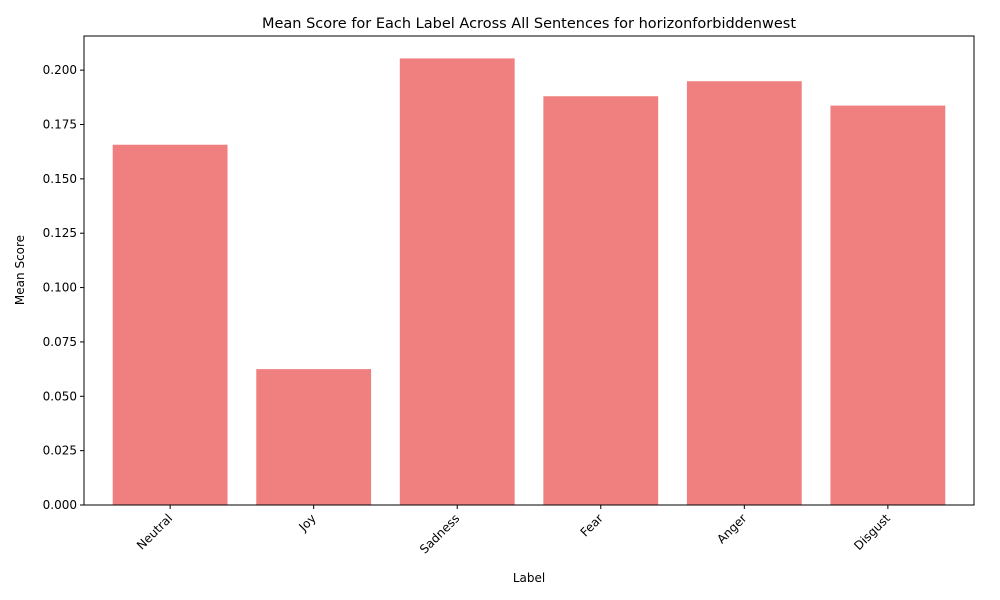 The image size is (1000, 600). Describe the element at coordinates (457, 282) in the screenshot. I see `bar-sadness` at that location.